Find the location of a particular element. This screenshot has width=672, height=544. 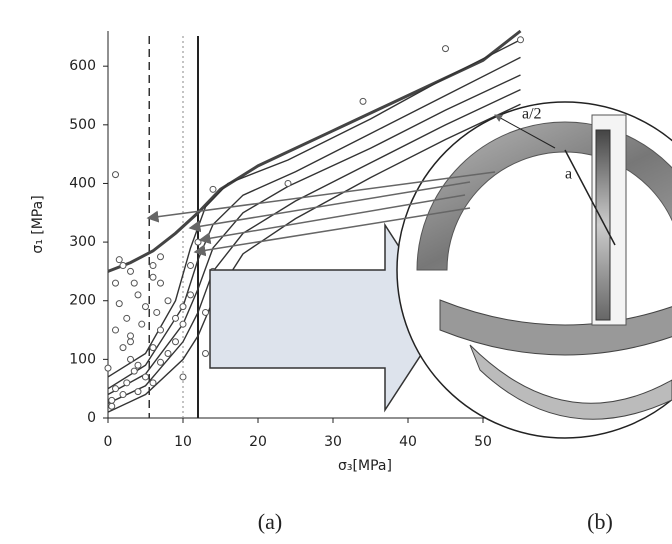

y-tick-label: 200 is located at coordinates (82, 301).